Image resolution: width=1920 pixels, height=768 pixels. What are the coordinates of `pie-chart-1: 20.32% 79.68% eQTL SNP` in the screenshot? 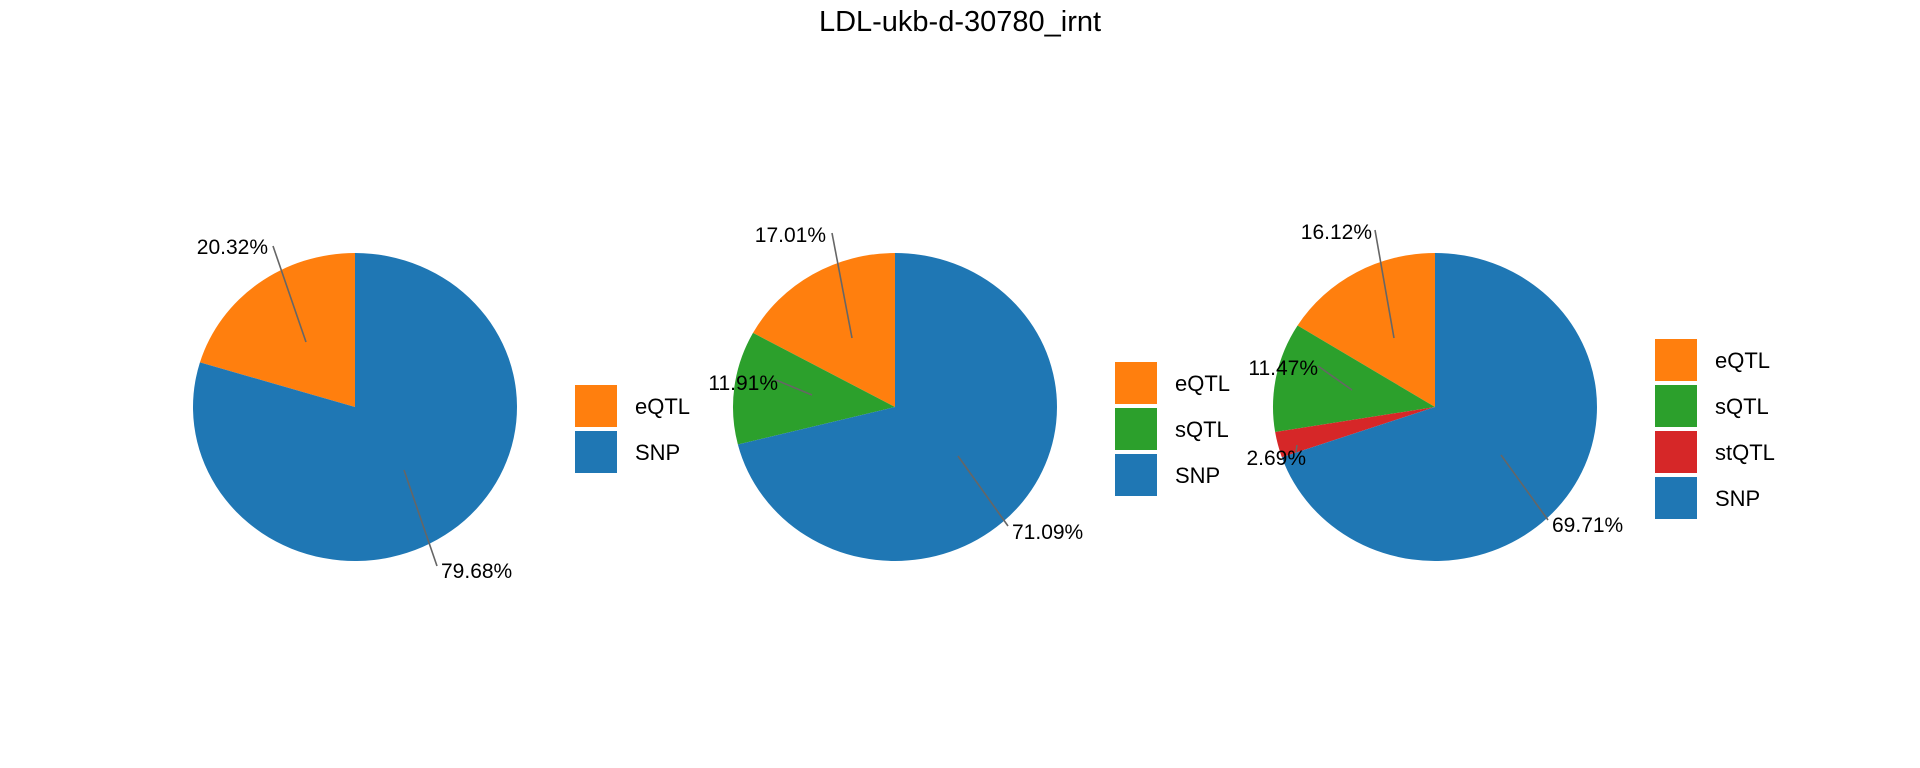 It's located at (441, 409).